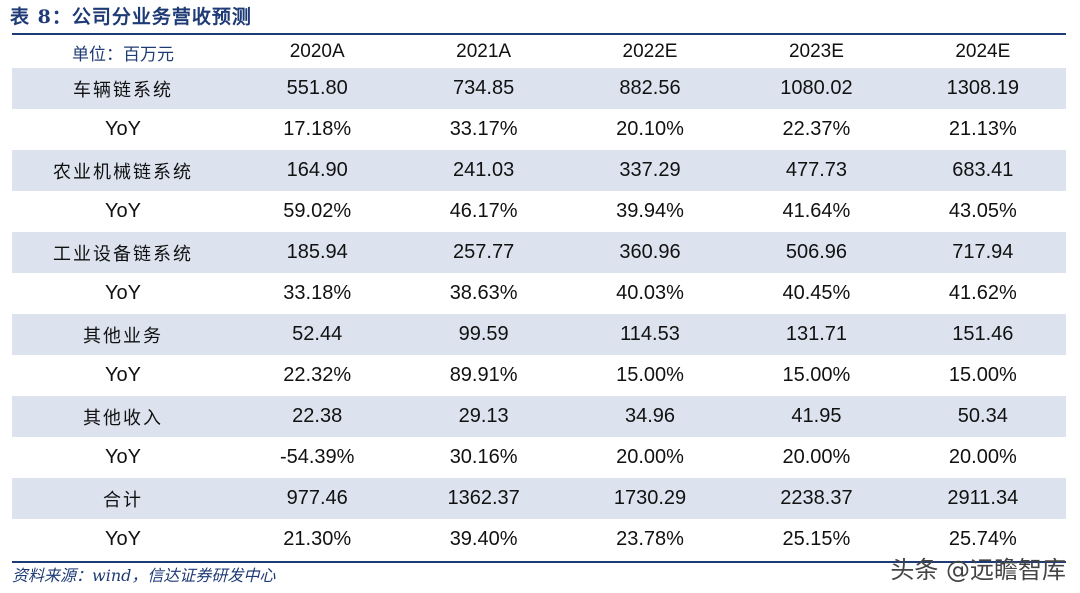 The width and height of the screenshot is (1080, 593). I want to click on table-header: 单位：百万元 2020A 2021A 2022E 2023E 2024E, so click(539, 52).